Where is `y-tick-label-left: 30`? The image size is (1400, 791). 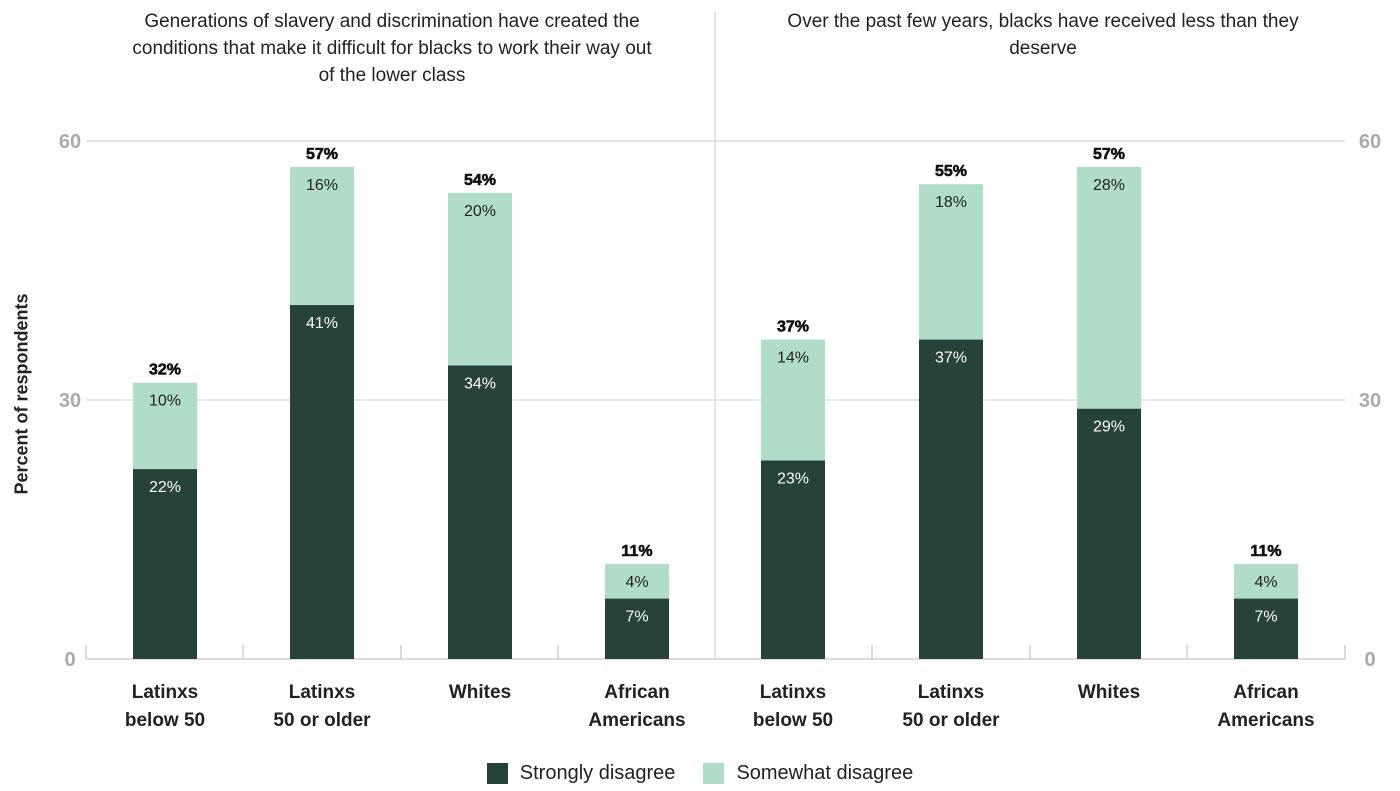
y-tick-label-left: 30 is located at coordinates (70, 401).